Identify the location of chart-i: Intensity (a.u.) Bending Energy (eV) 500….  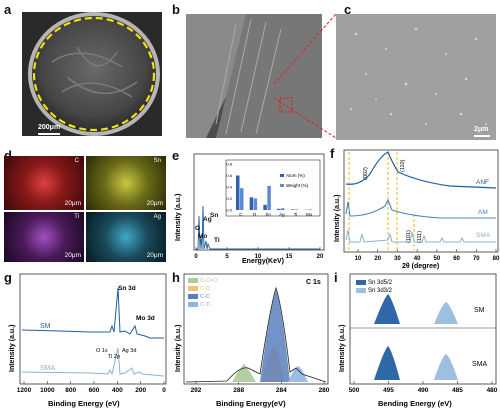
(417, 340).